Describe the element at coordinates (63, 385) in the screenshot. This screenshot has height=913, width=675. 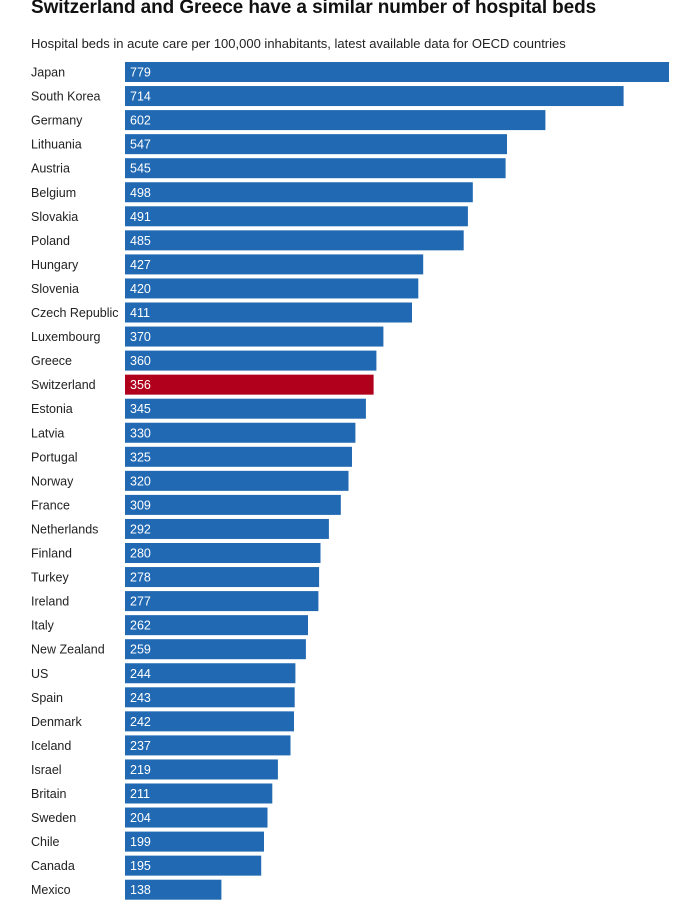
I see `category-label-switzerland: Switzerland` at that location.